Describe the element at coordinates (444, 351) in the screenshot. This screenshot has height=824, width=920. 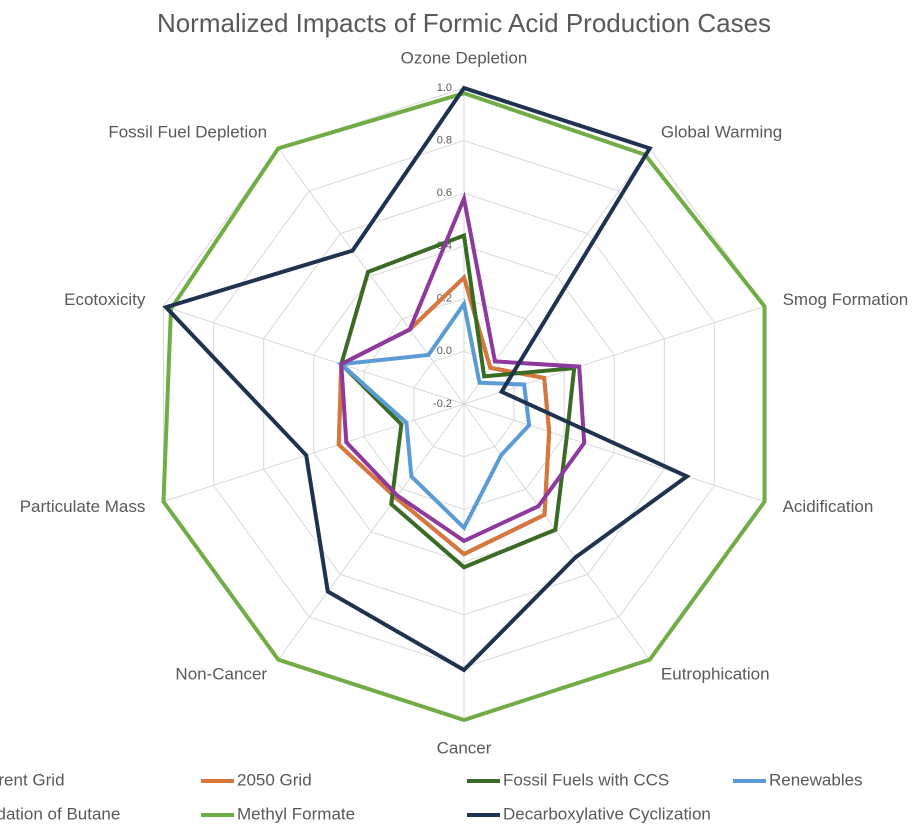
I see `tick-label: 0.0` at that location.